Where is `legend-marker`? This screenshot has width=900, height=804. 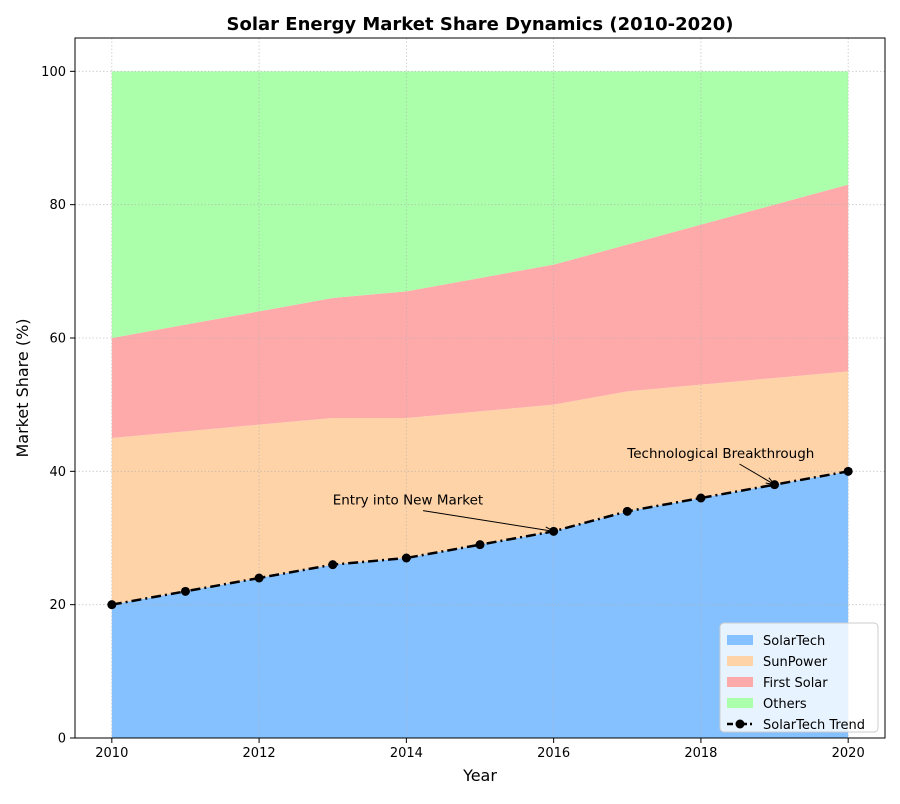
legend-marker is located at coordinates (740, 724).